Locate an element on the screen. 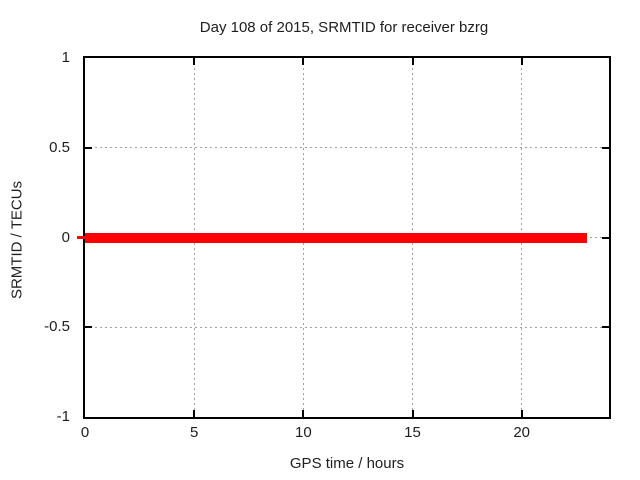 The image size is (640, 480). y-tick-label: -1 is located at coordinates (63, 416).